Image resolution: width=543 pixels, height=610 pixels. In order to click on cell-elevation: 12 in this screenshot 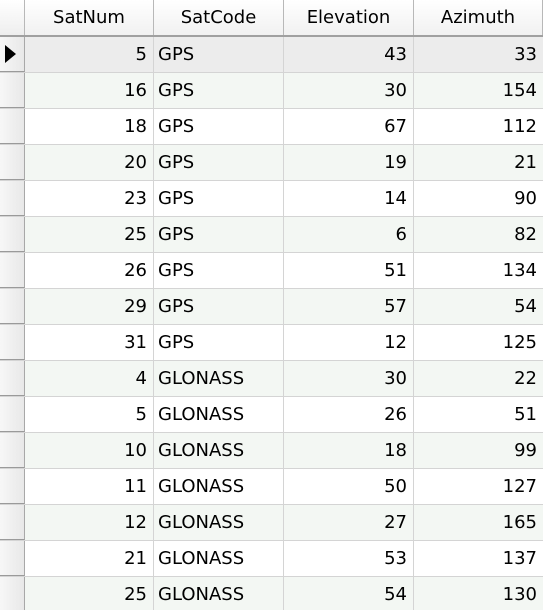, I will do `click(349, 342)`.